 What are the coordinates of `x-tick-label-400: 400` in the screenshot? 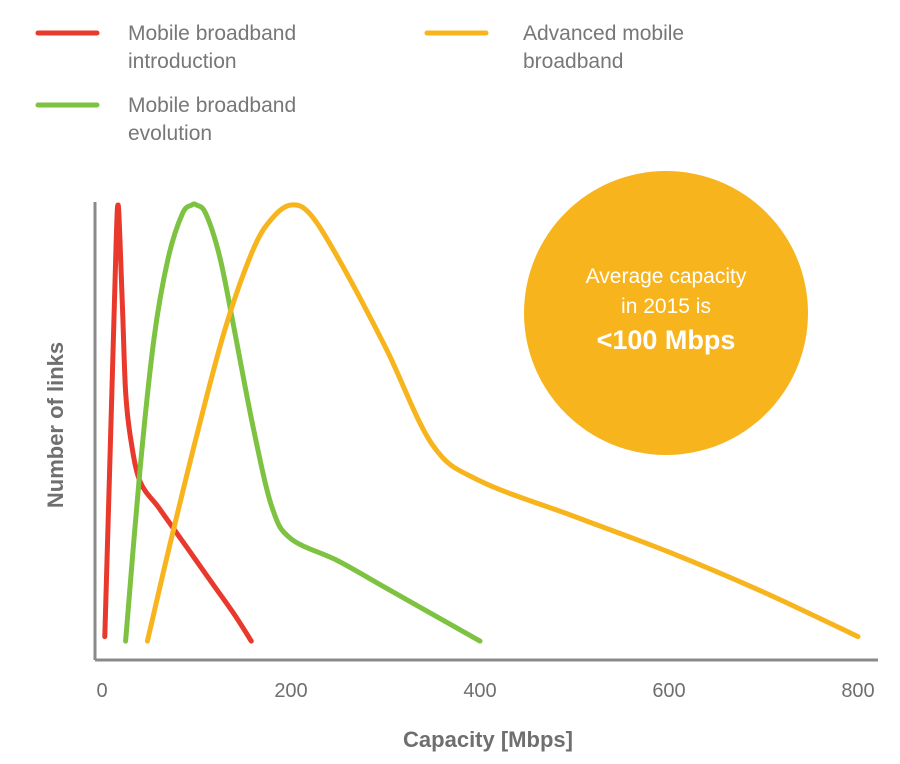 It's located at (479, 691).